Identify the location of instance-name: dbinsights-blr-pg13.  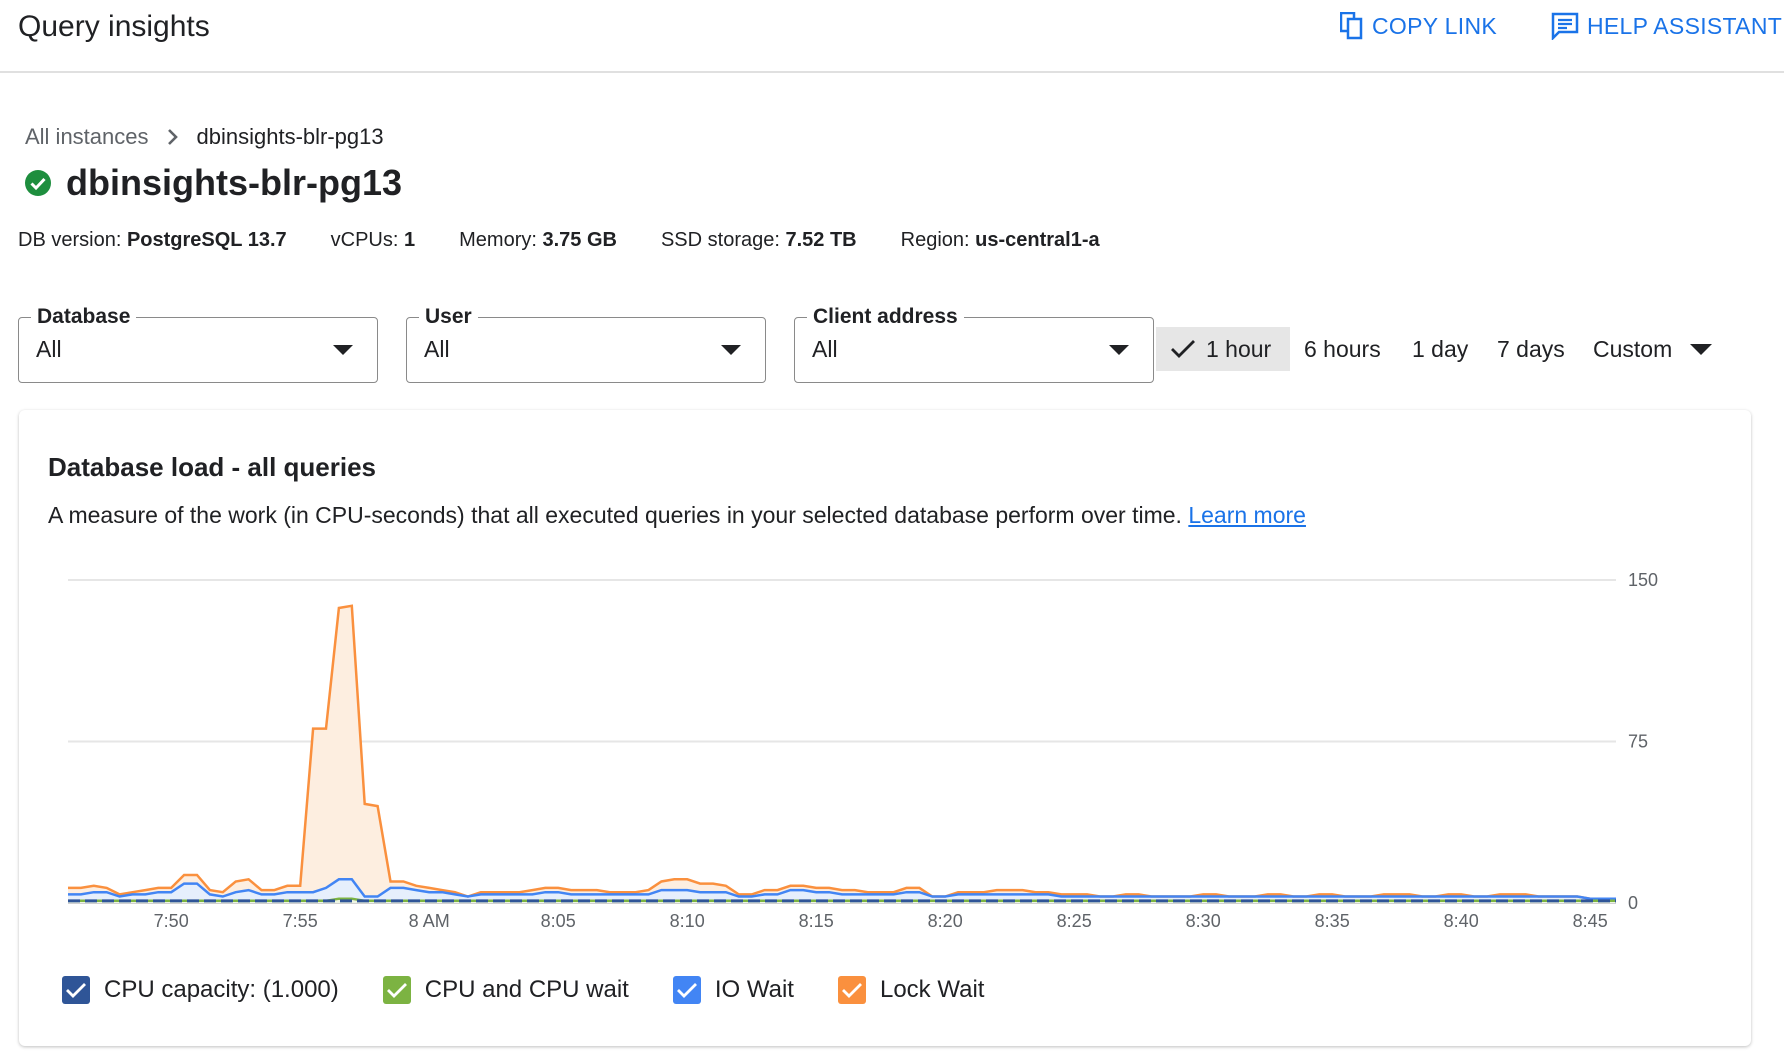
(234, 182).